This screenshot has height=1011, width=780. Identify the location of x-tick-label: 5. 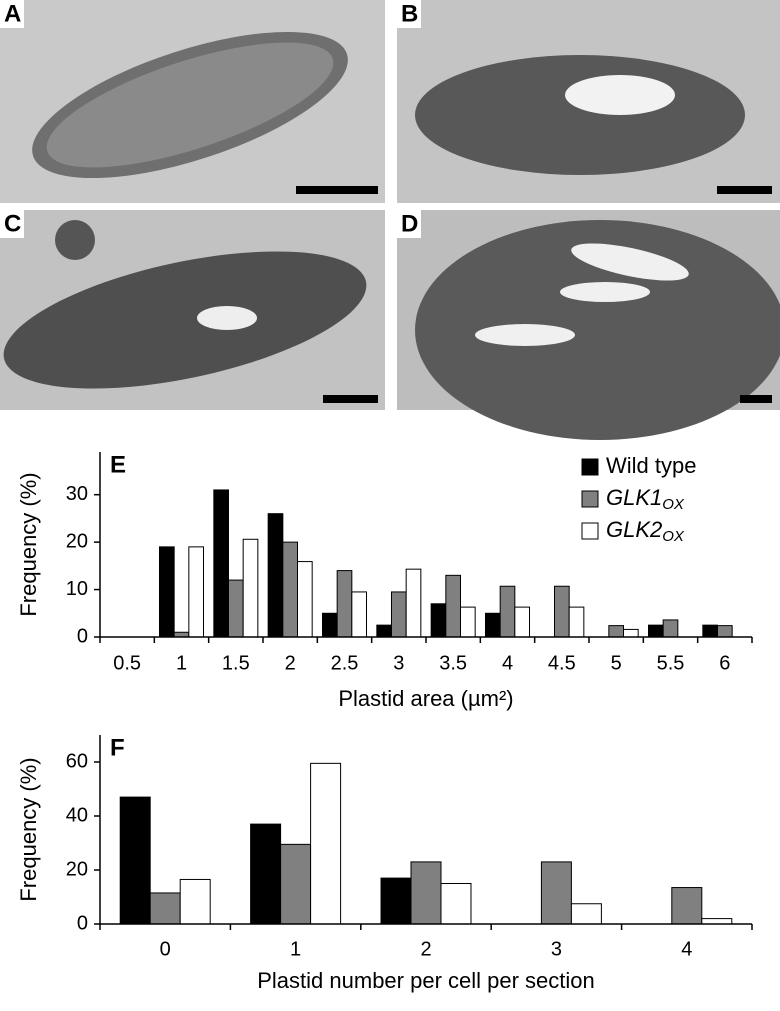
(616, 663).